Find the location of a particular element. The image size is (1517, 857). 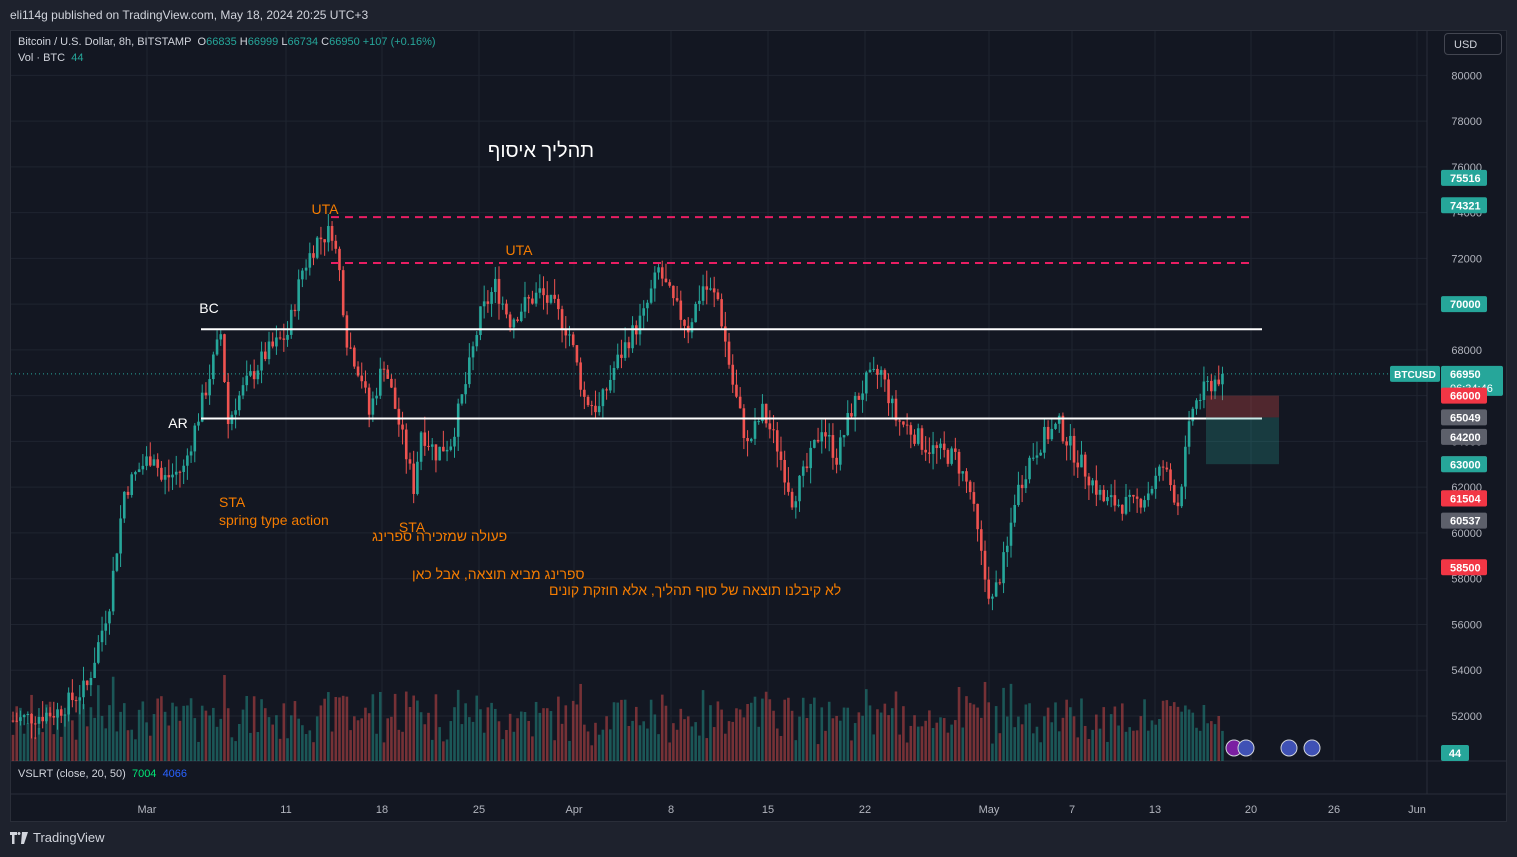

uta-label-1: UTA is located at coordinates (326, 209).